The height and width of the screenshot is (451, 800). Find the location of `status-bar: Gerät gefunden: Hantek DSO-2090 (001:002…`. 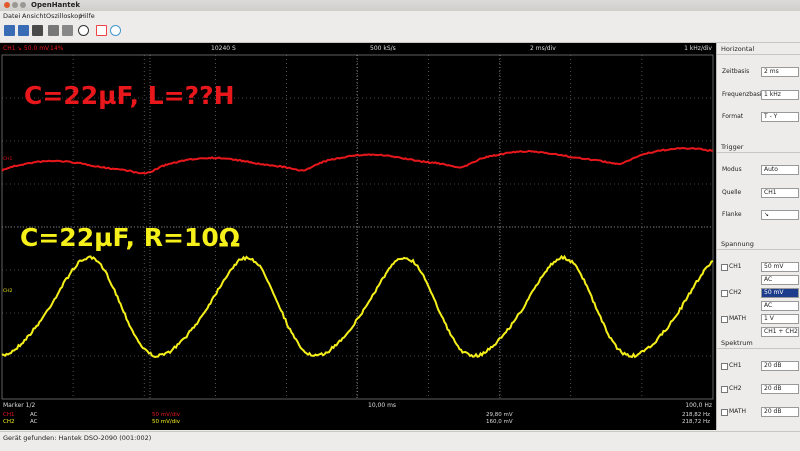

status-bar: Gerät gefunden: Hantek DSO-2090 (001:002… is located at coordinates (400, 441).